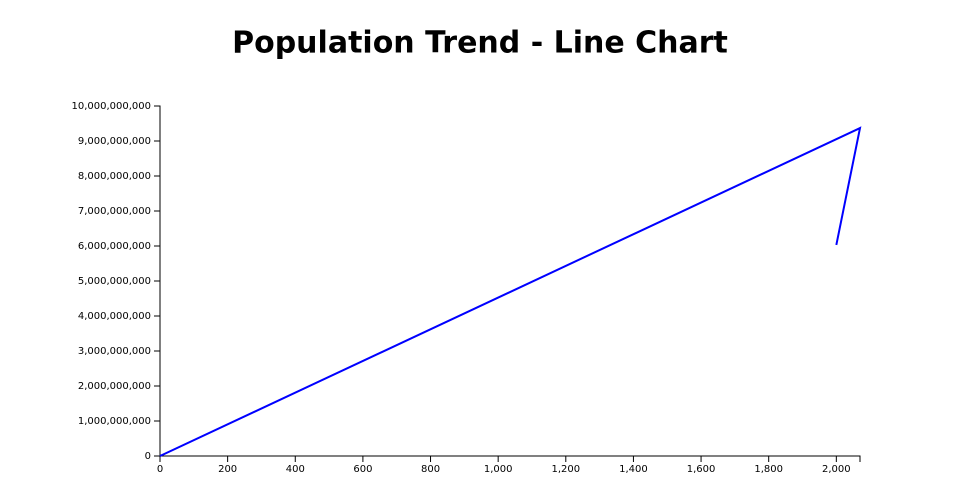 This screenshot has height=500, width=960. I want to click on y-tick-label: 9,000,000,000, so click(114, 141).